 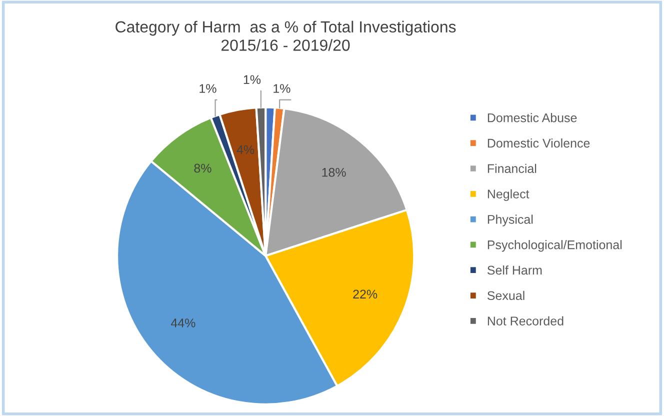 What do you see at coordinates (512, 169) in the screenshot?
I see `legend-label: Financial` at bounding box center [512, 169].